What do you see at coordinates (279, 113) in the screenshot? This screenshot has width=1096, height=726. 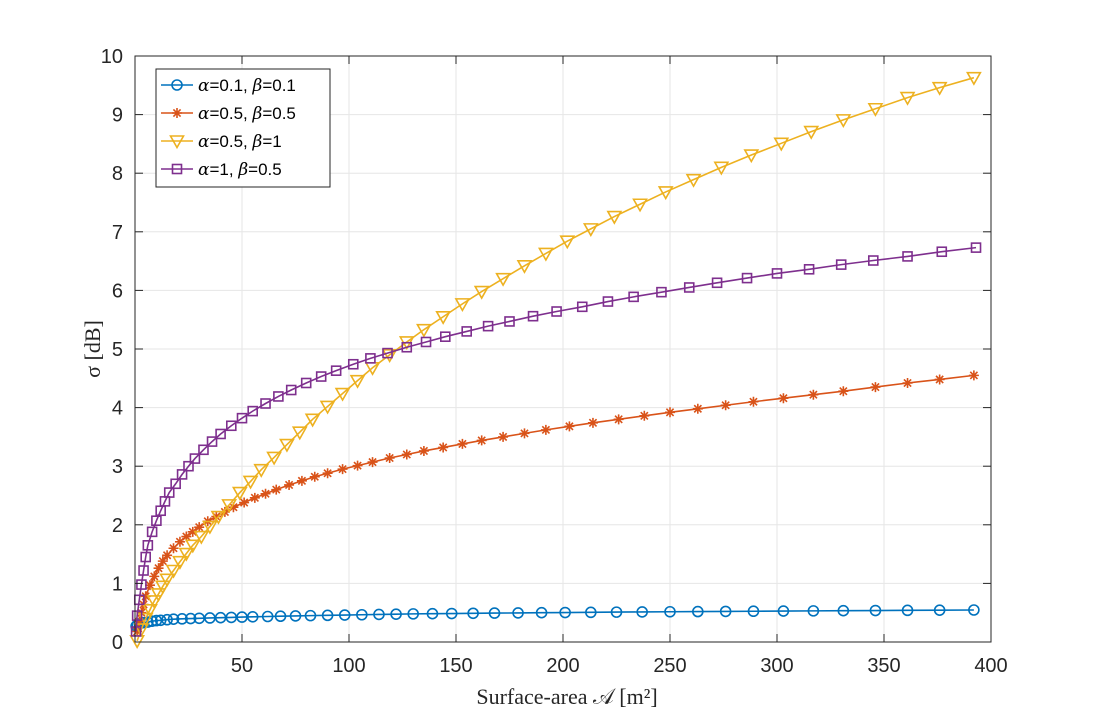 I see `legend-label-part: =0.5` at bounding box center [279, 113].